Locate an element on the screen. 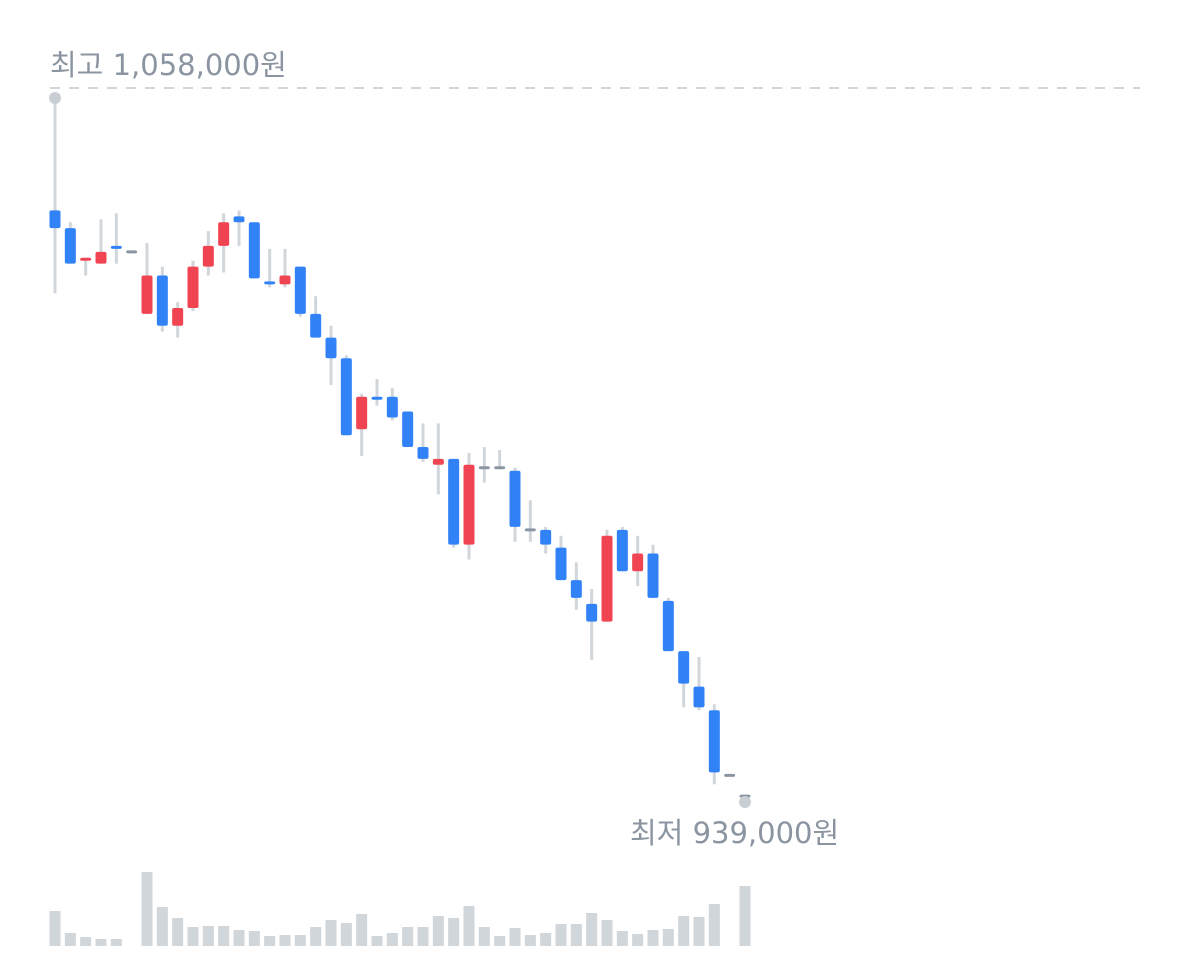  low-marker is located at coordinates (745, 802).